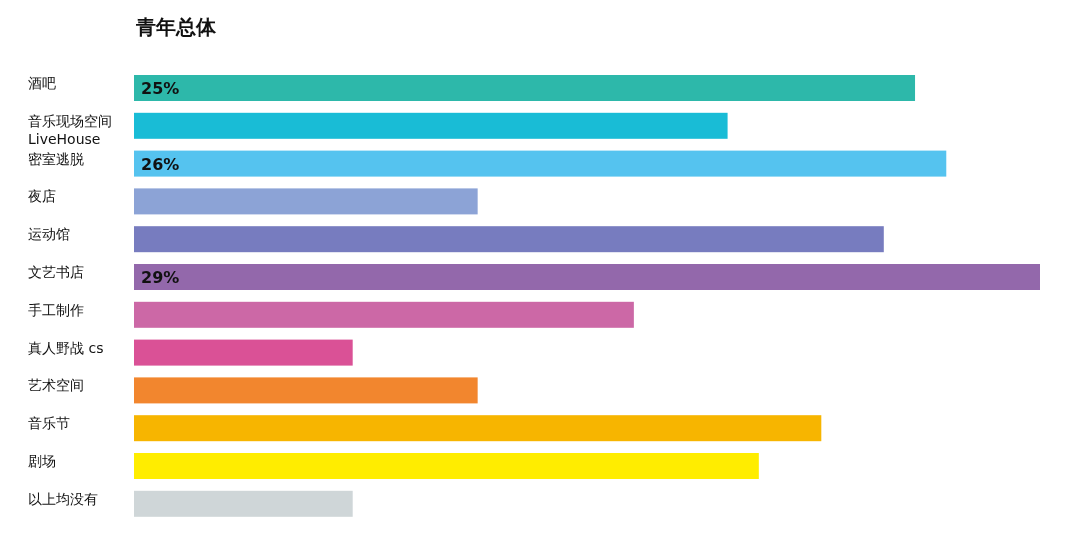  Describe the element at coordinates (160, 277) in the screenshot. I see `data-label: 29%` at that location.